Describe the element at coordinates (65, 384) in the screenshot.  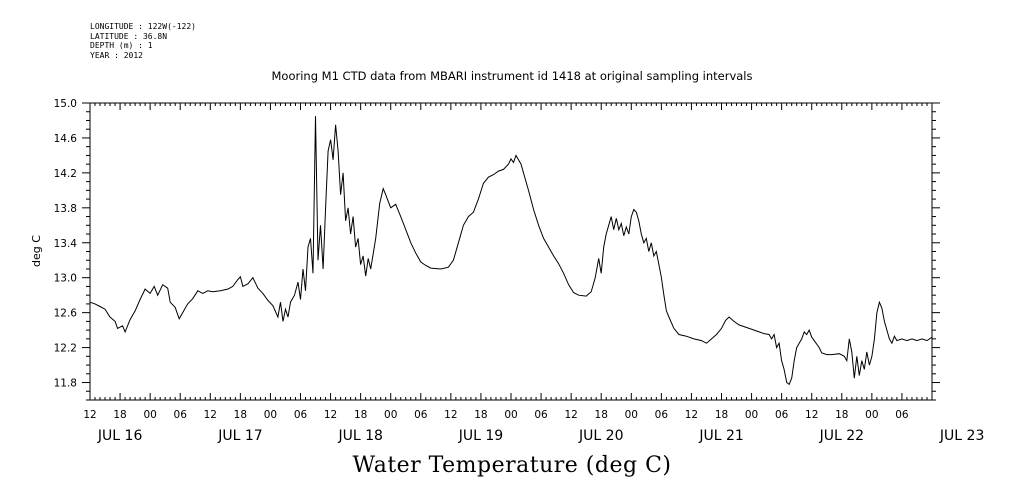
I see `y-tick-label: 11.8` at that location.